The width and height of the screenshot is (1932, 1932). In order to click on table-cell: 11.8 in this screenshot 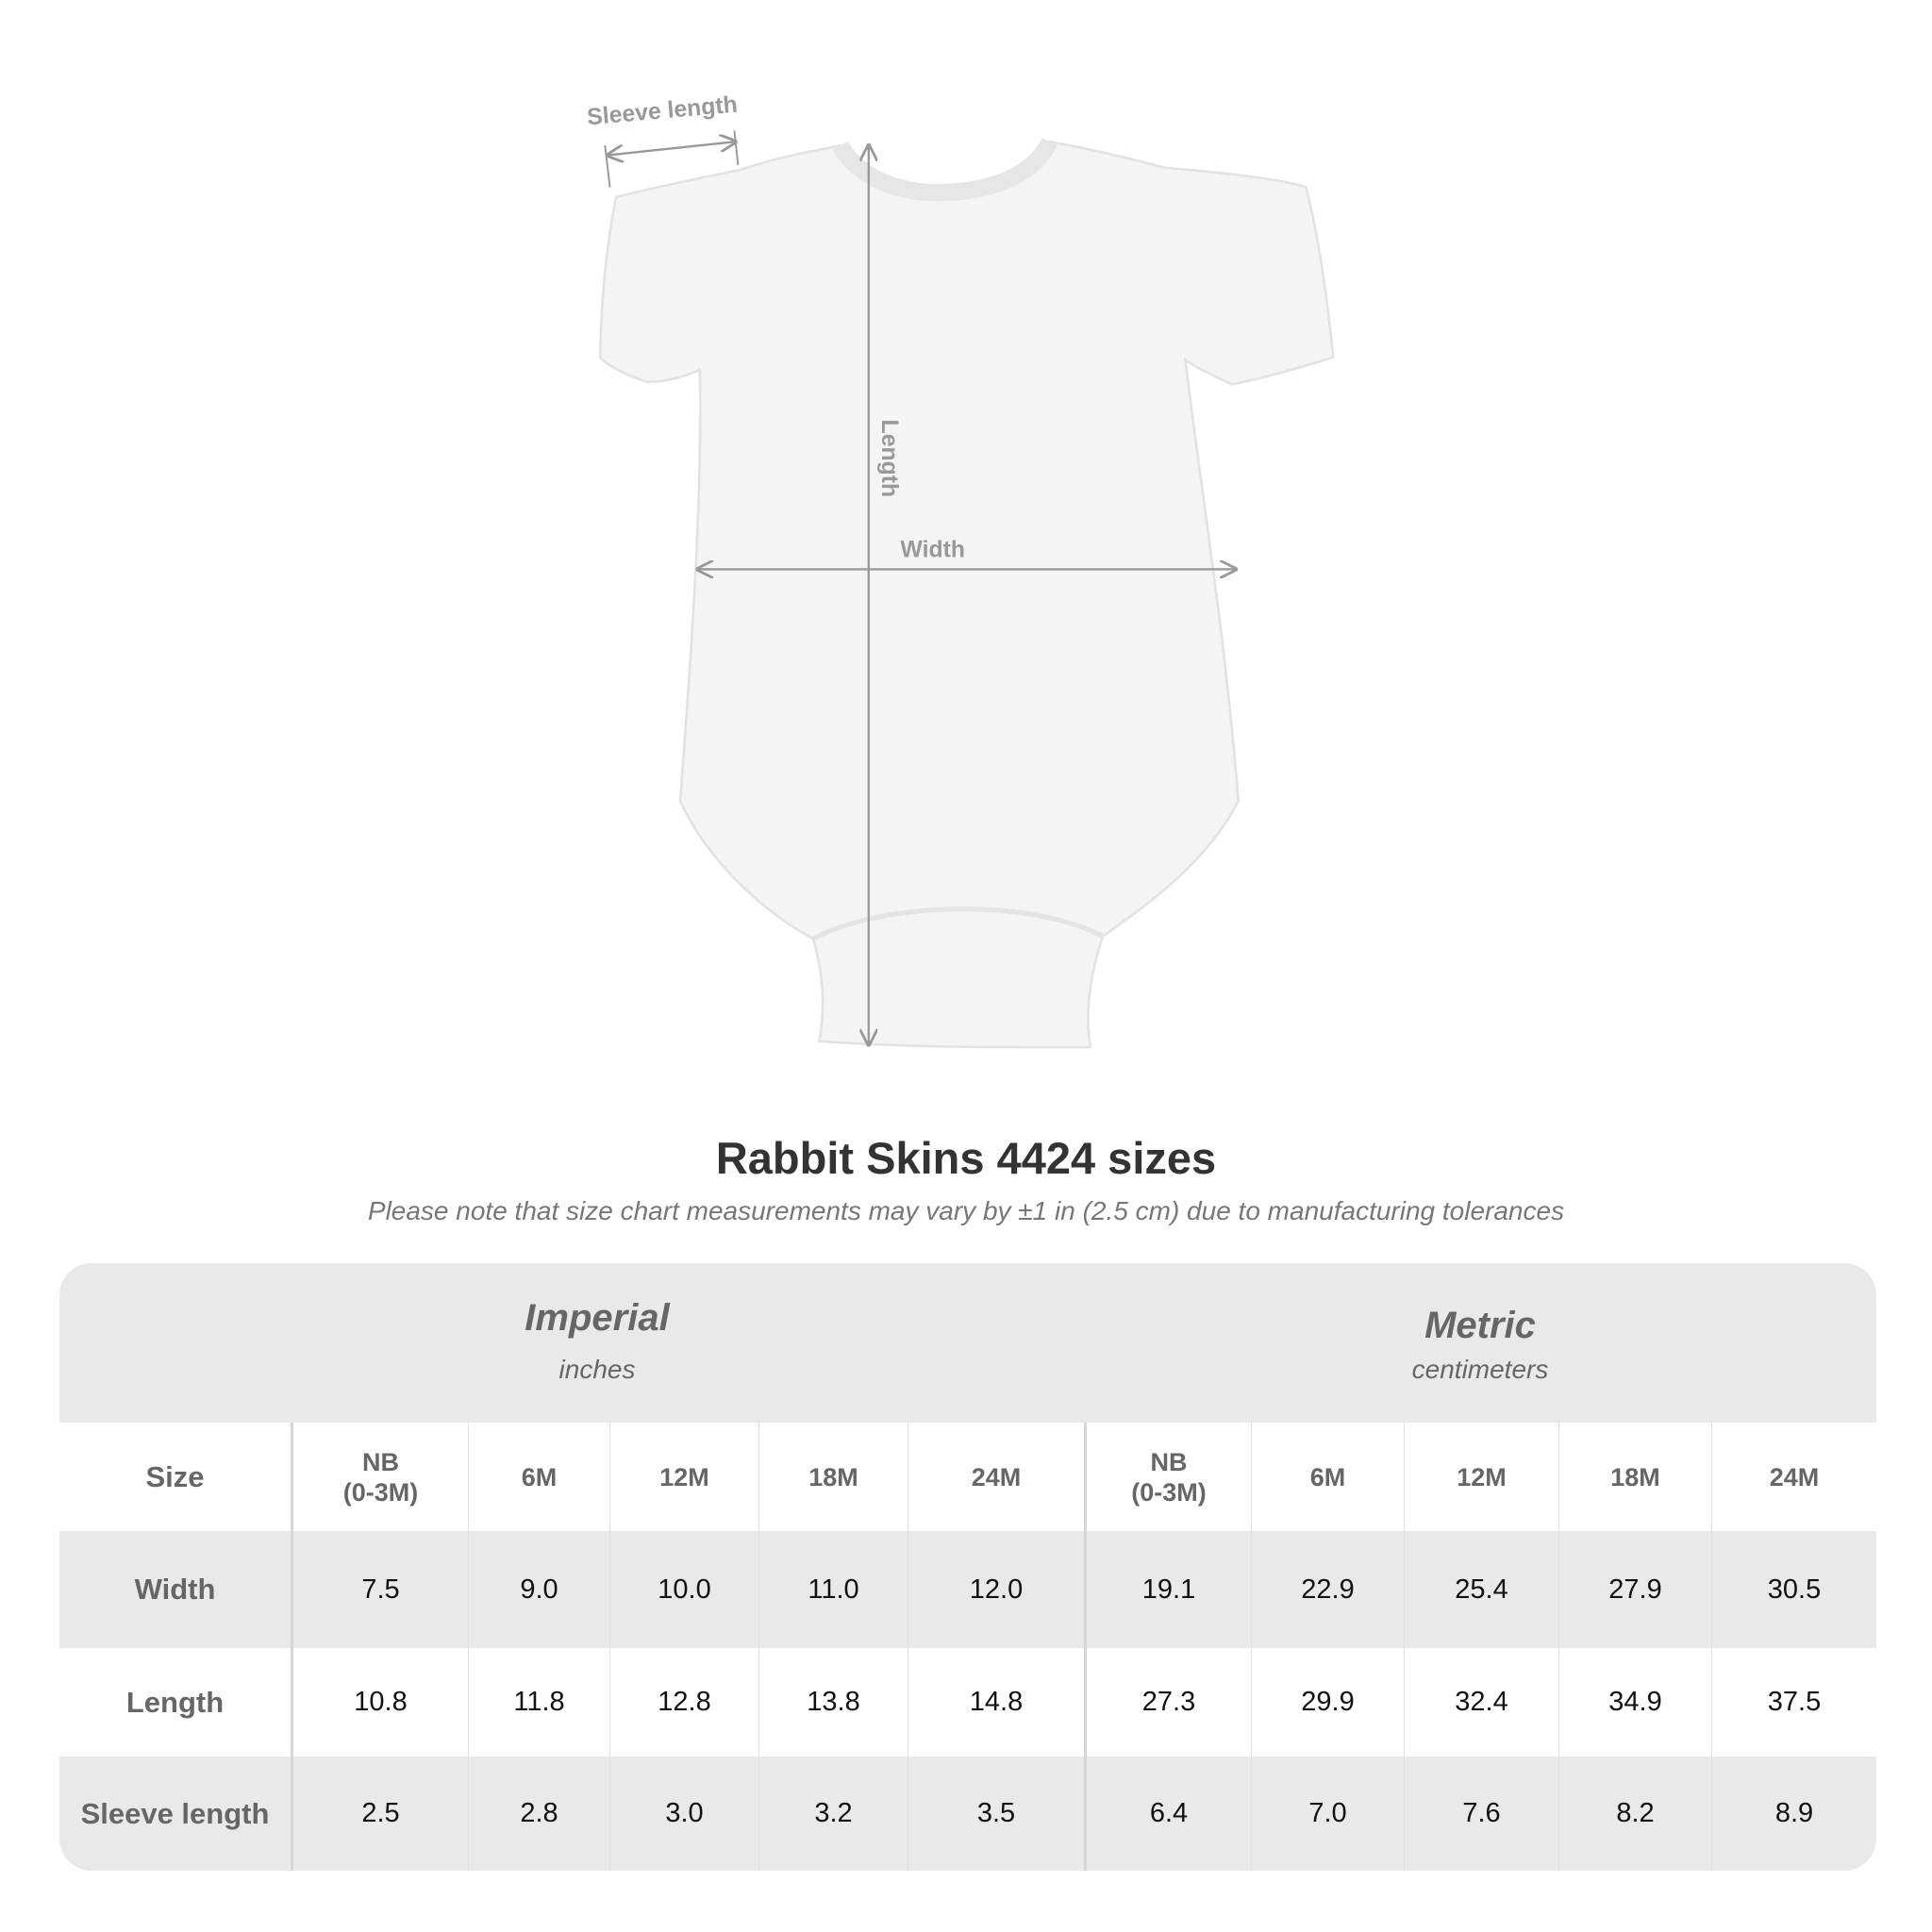, I will do `click(539, 1702)`.